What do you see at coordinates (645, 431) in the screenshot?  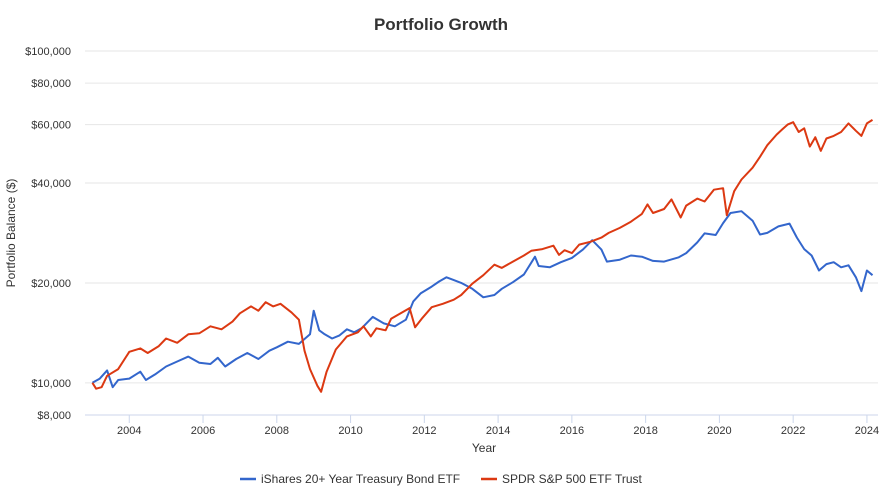 I see `x-tick-label: 2018` at bounding box center [645, 431].